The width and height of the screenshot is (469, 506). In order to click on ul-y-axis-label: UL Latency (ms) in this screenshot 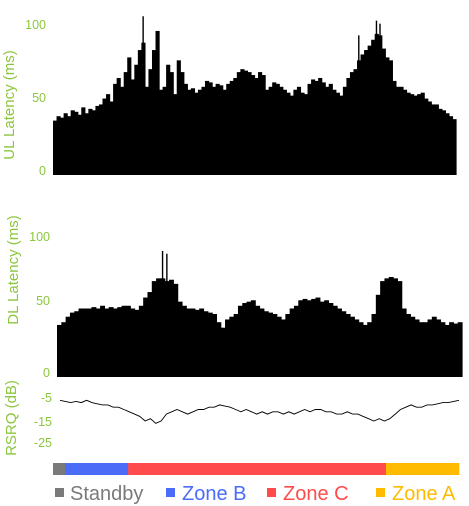, I will do `click(9, 104)`.